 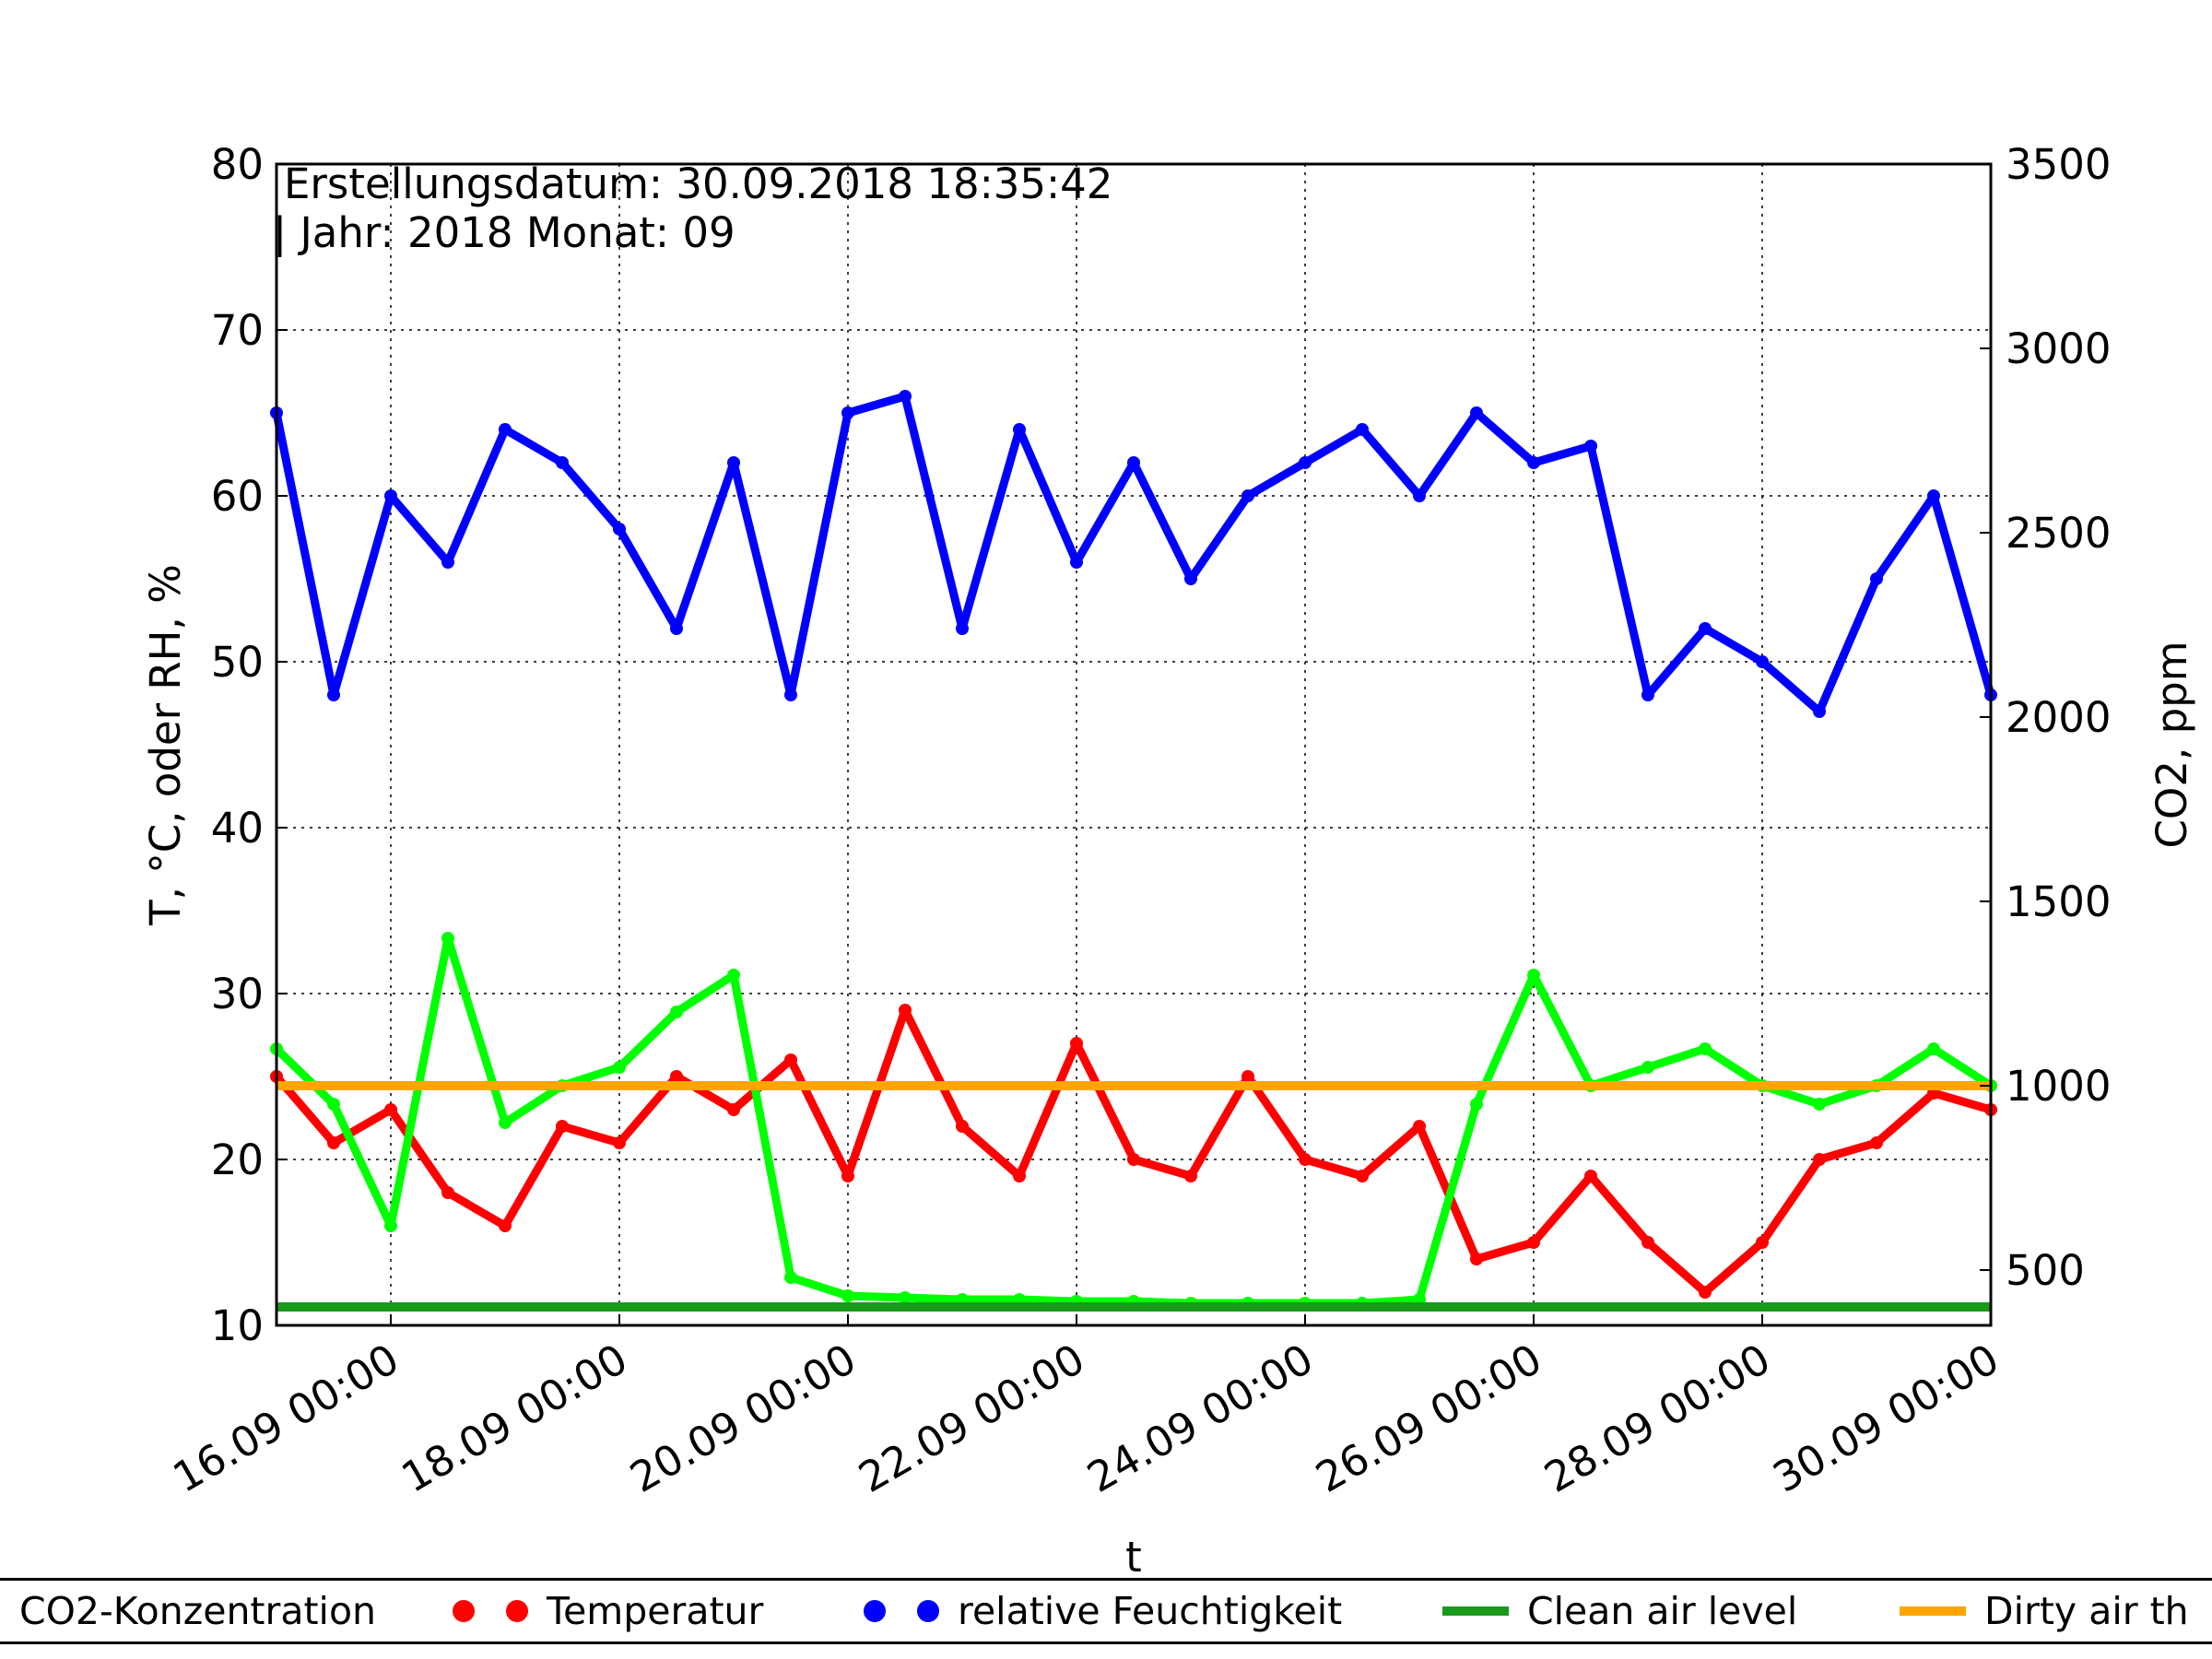 What do you see at coordinates (2059, 901) in the screenshot?
I see `y2-tick-label-2: 1500` at bounding box center [2059, 901].